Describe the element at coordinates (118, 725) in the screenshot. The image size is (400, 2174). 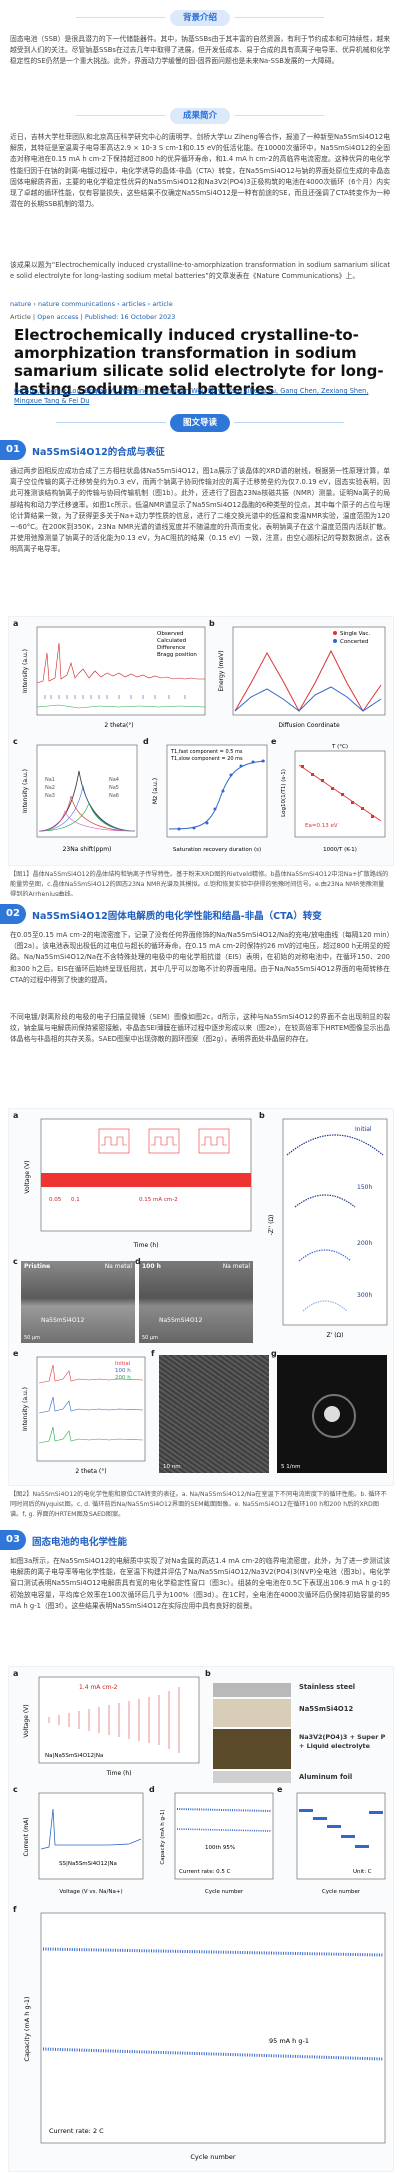
I see `axis-label-x: 2 theta(°)` at that location.